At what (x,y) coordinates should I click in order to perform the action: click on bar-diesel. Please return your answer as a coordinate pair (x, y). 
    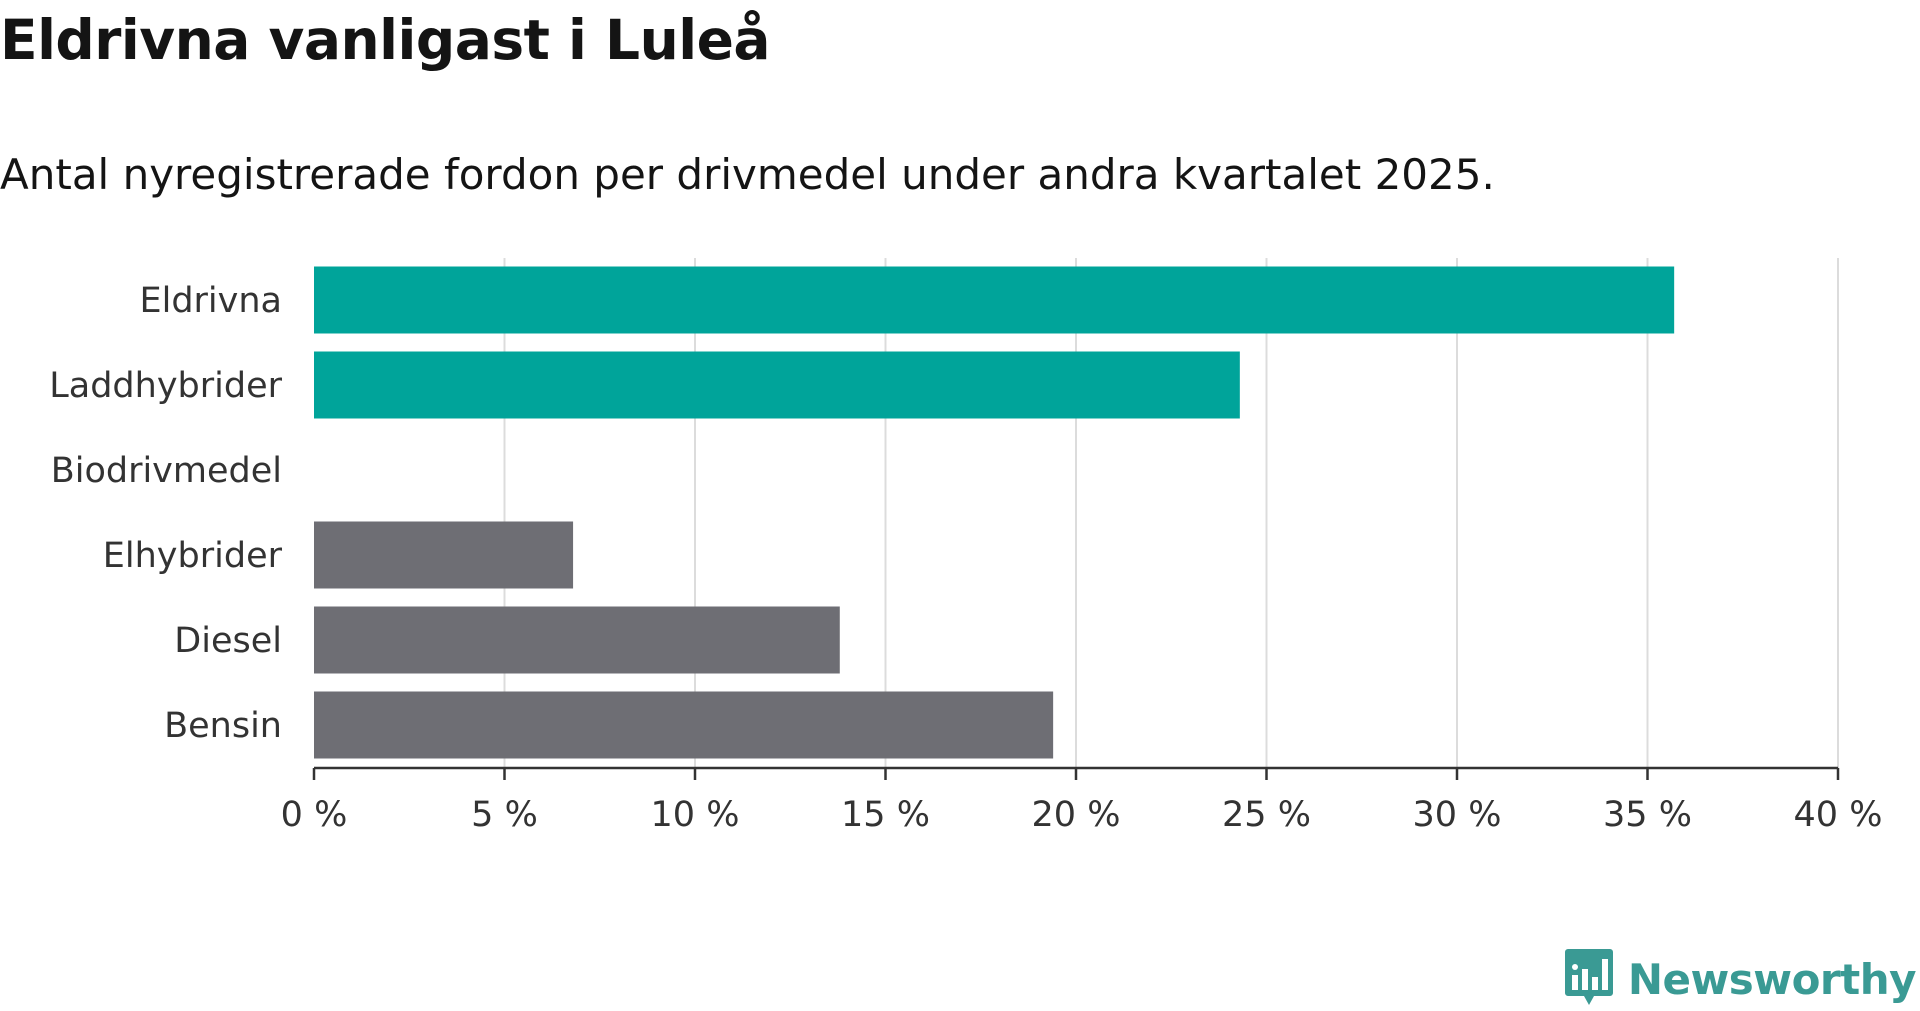
    Looking at the image, I should click on (577, 640).